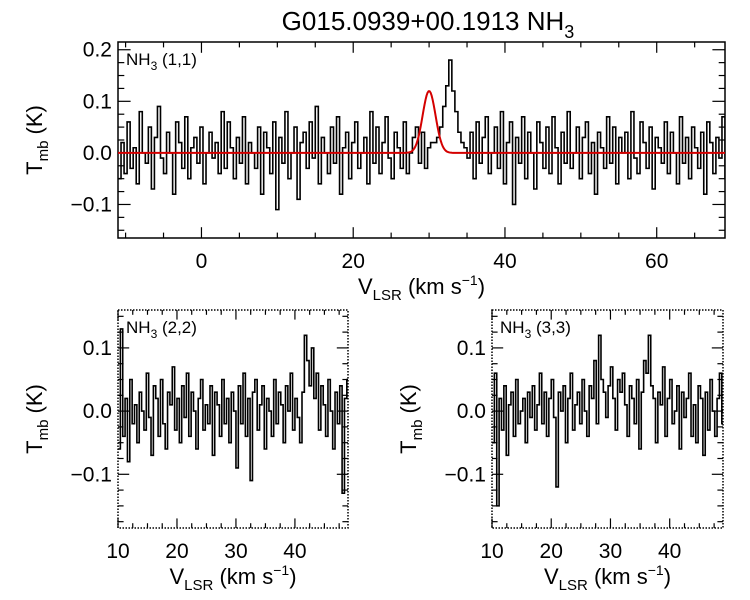 The height and width of the screenshot is (600, 750). I want to click on panel-label: NH3 (3,3), so click(535, 329).